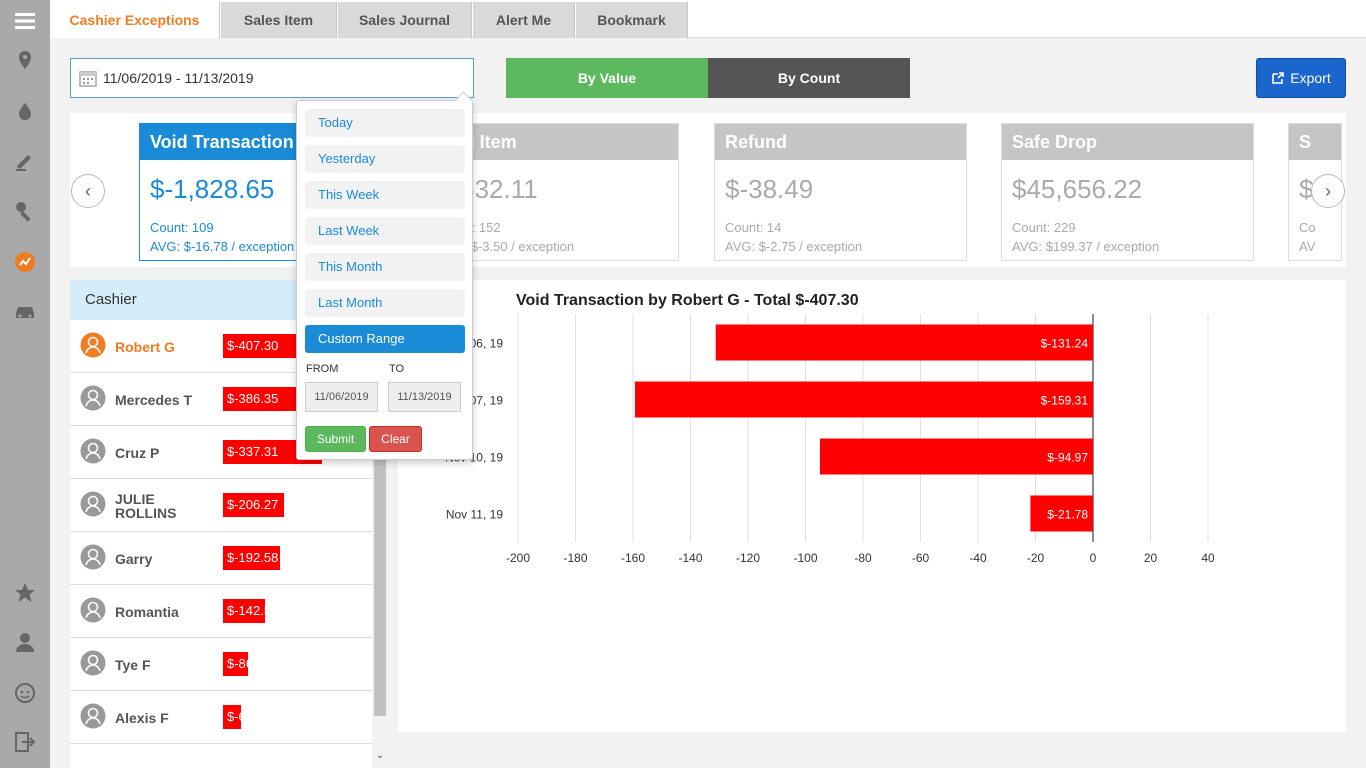 This screenshot has height=768, width=1366. What do you see at coordinates (840, 142) in the screenshot?
I see `card-title: Refund` at bounding box center [840, 142].